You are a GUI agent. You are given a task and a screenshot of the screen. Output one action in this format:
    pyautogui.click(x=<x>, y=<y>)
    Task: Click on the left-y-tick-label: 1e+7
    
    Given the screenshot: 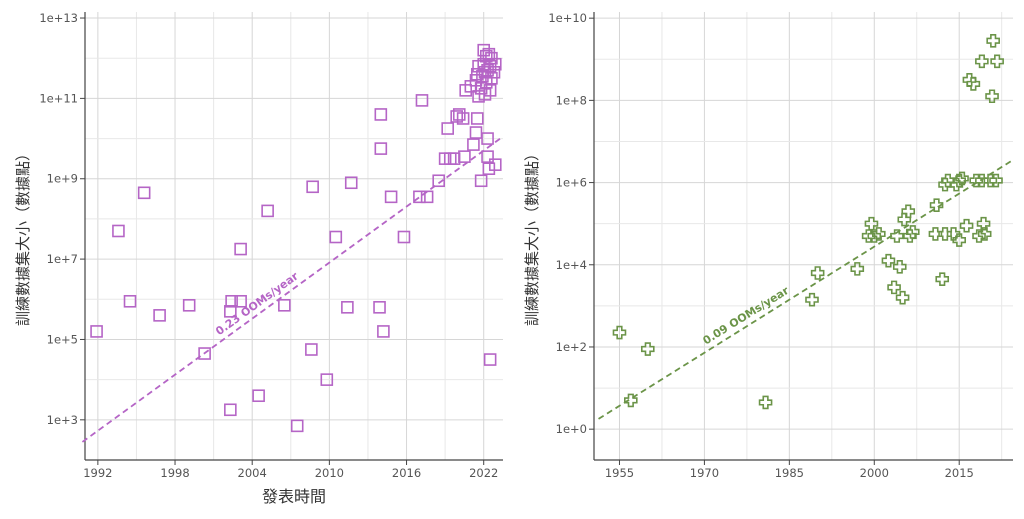 What is the action you would take?
    pyautogui.click(x=62, y=259)
    